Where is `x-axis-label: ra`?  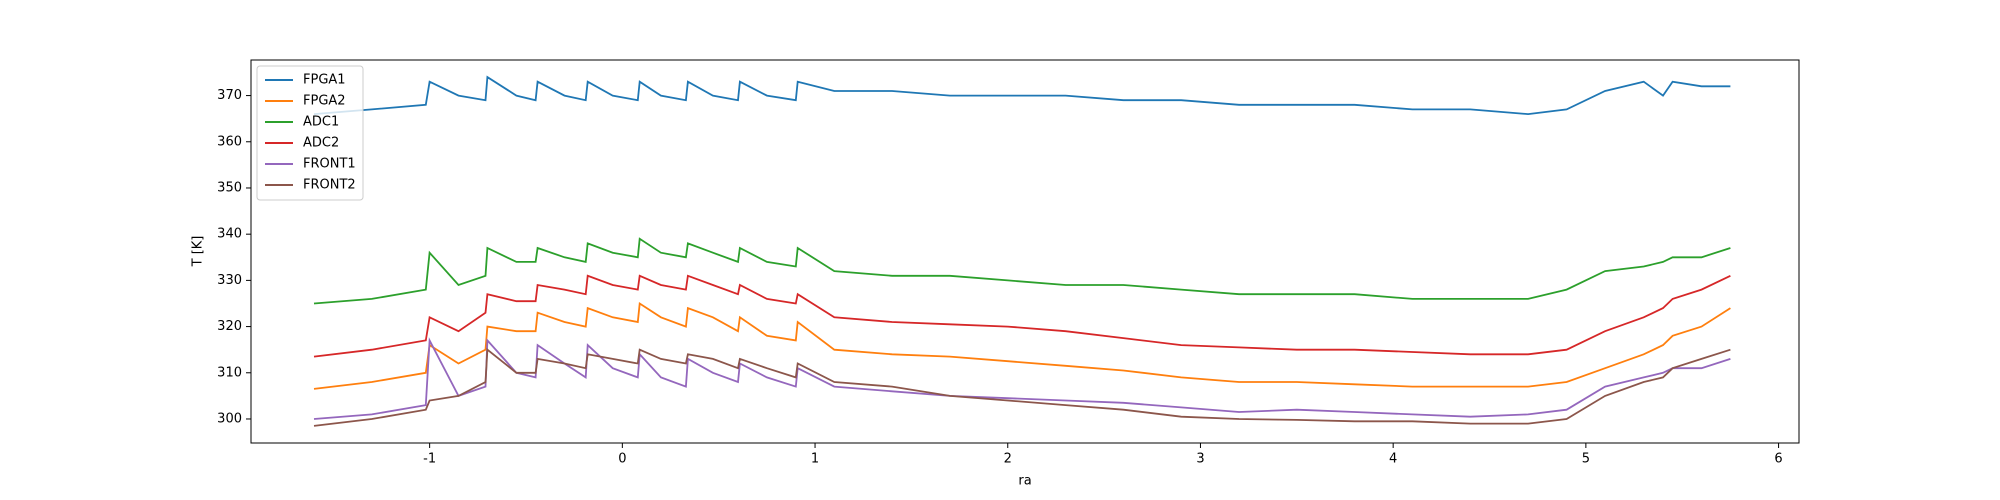
x-axis-label: ra is located at coordinates (1024, 481).